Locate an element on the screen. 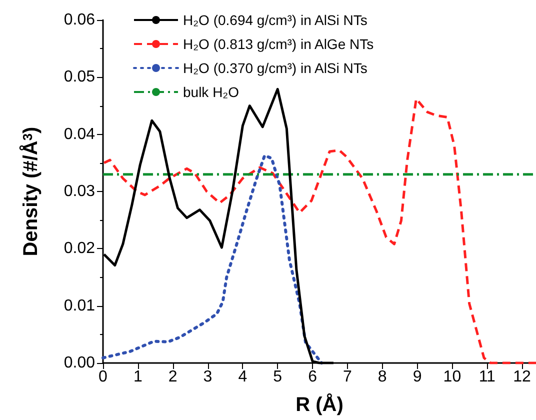  legend-label: H₂O (0.813 g/cm³) in AlGe NTs is located at coordinates (278, 44).